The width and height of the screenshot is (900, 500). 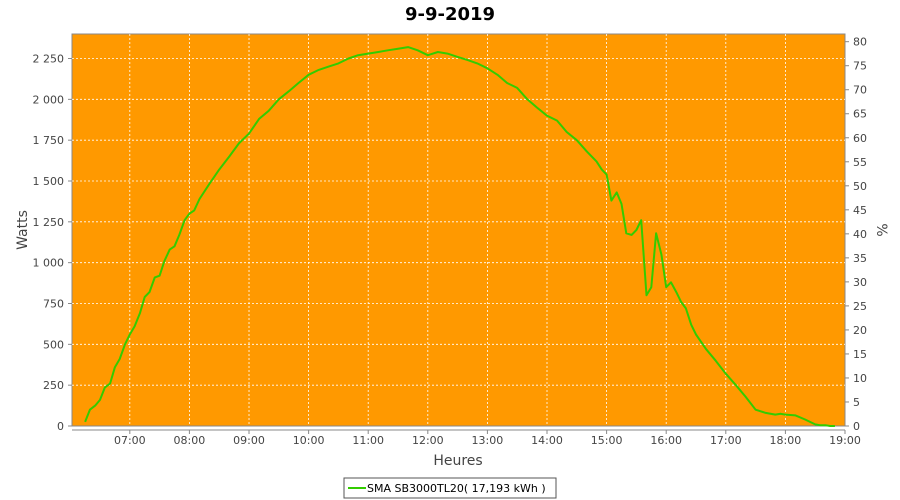 What do you see at coordinates (49, 99) in the screenshot?
I see `y-tick-label: 2 000` at bounding box center [49, 99].